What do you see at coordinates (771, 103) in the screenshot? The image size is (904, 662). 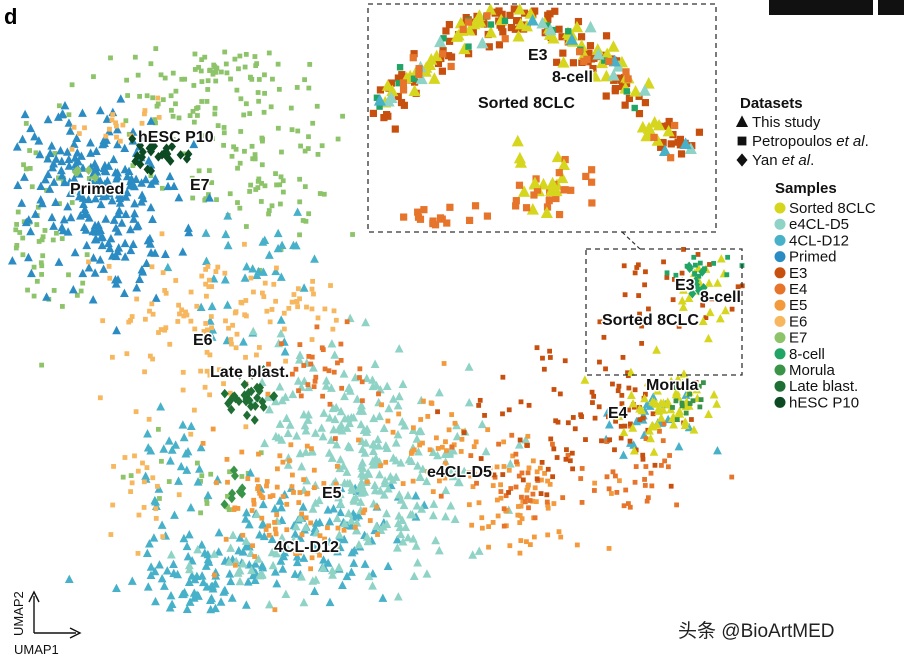 I see `legend-datasets-title: Datasets` at bounding box center [771, 103].